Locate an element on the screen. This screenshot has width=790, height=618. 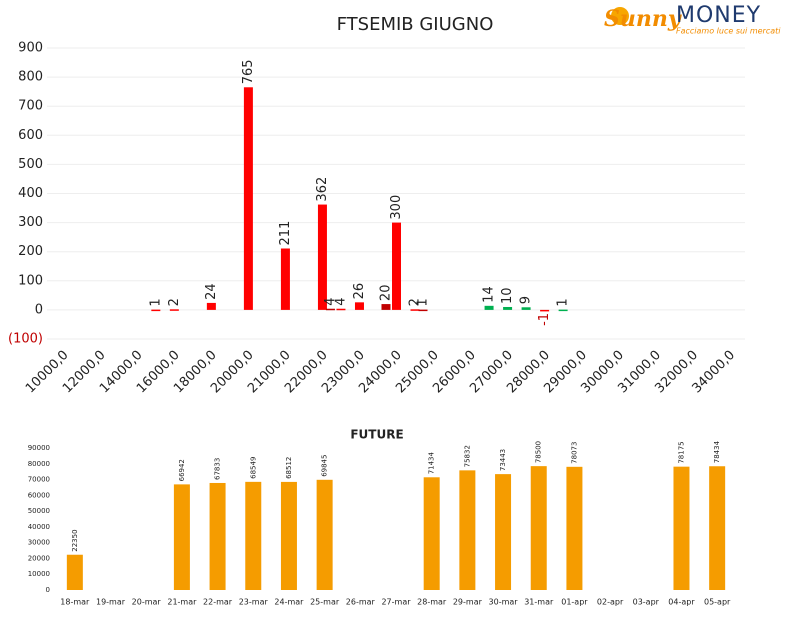
value-label: 73443 is located at coordinates (503, 460).